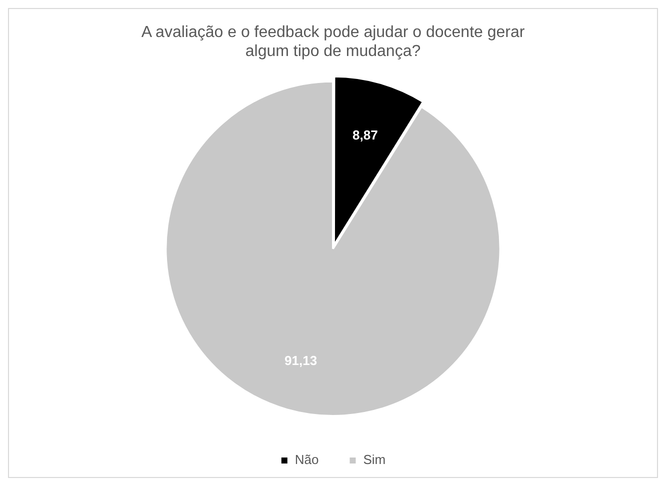  Describe the element at coordinates (333, 42) in the screenshot. I see `chart-title: A avaliação e o feedback pode ajudar o docente gerar algum tipo de mudança?` at that location.